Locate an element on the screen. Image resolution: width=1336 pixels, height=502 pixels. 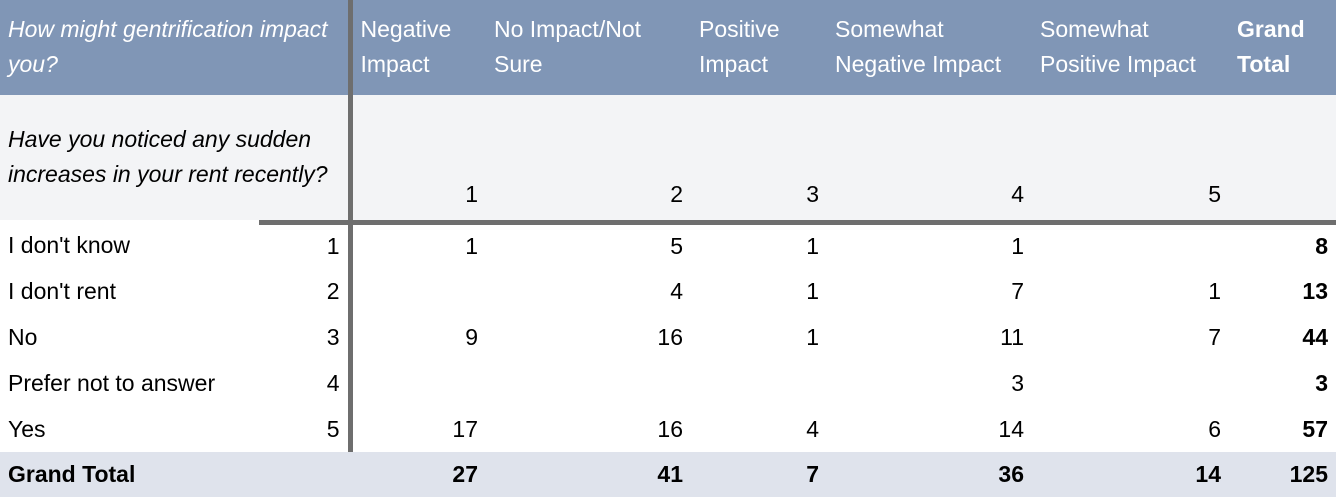
col-header-no-impact: No Impact/Not Sure is located at coordinates (567, 46).